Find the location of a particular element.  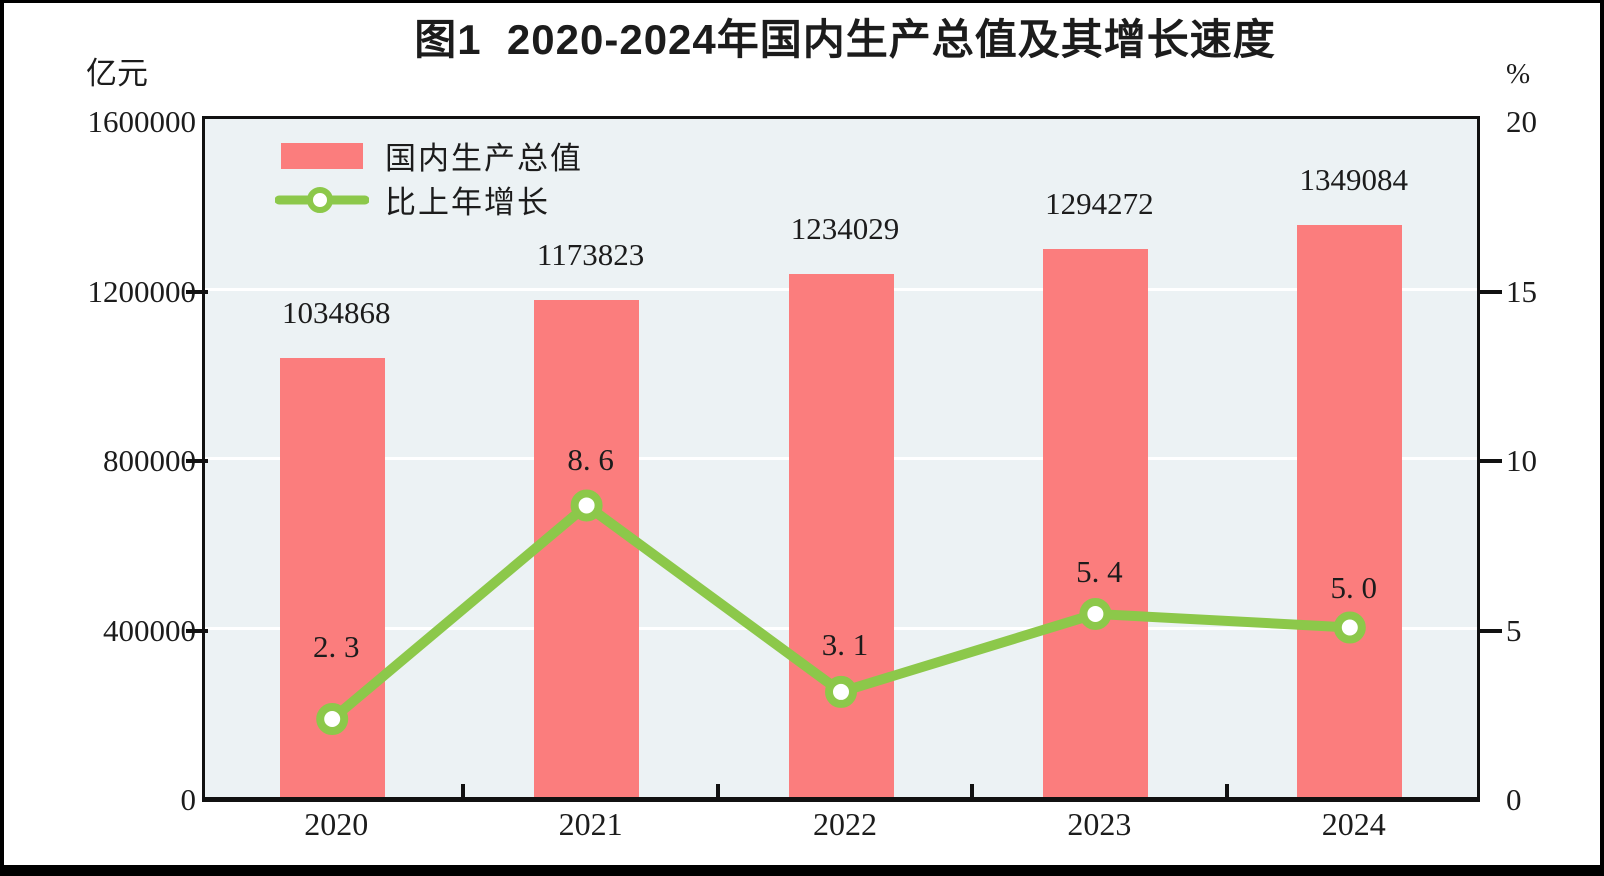

legend-item-gdp: 国内生产总值 is located at coordinates (432, 155).